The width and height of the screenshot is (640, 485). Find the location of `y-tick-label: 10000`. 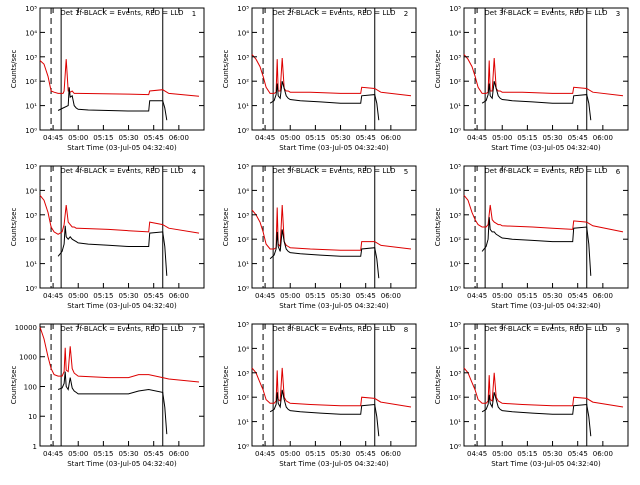

y-tick-label: 10000 is located at coordinates (26, 328).